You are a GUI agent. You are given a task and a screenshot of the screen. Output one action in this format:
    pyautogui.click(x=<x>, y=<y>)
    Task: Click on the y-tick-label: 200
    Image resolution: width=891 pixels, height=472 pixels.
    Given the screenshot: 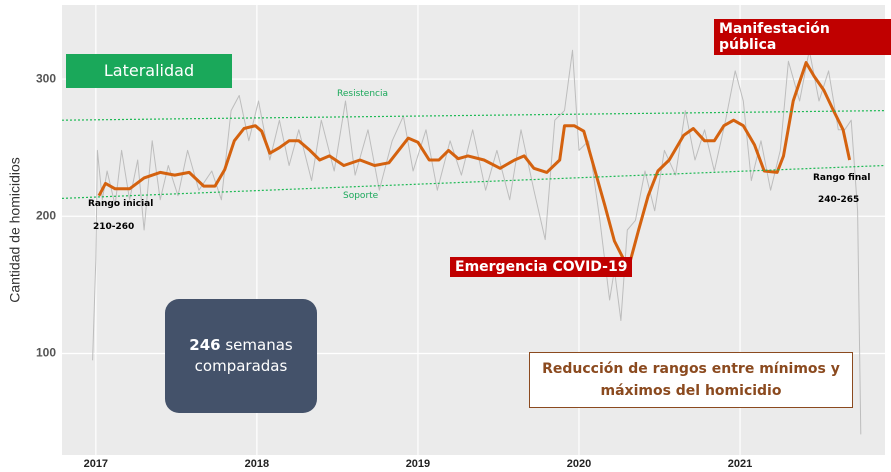 What is the action you would take?
    pyautogui.click(x=46, y=215)
    